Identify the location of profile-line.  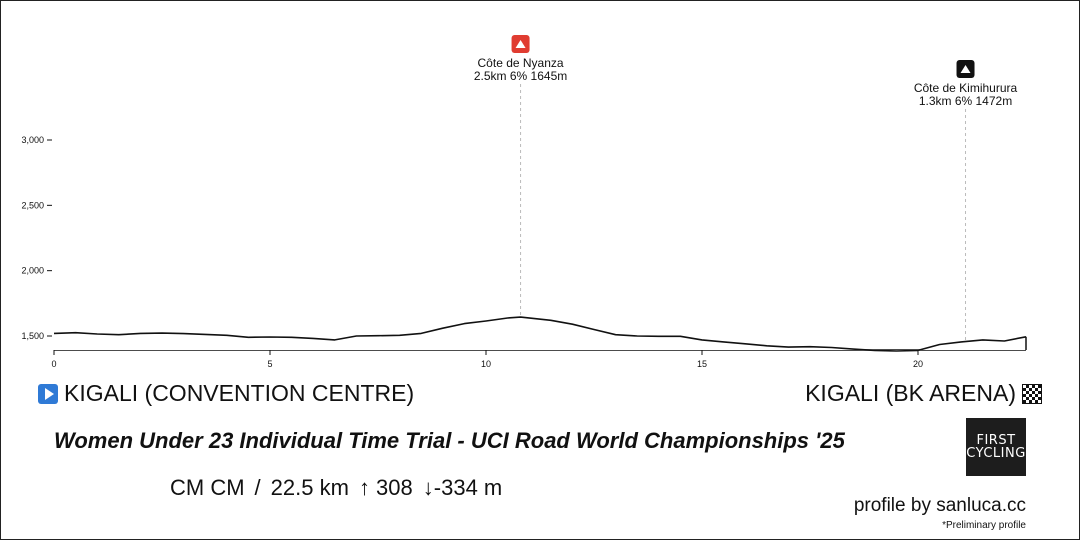
(540, 334).